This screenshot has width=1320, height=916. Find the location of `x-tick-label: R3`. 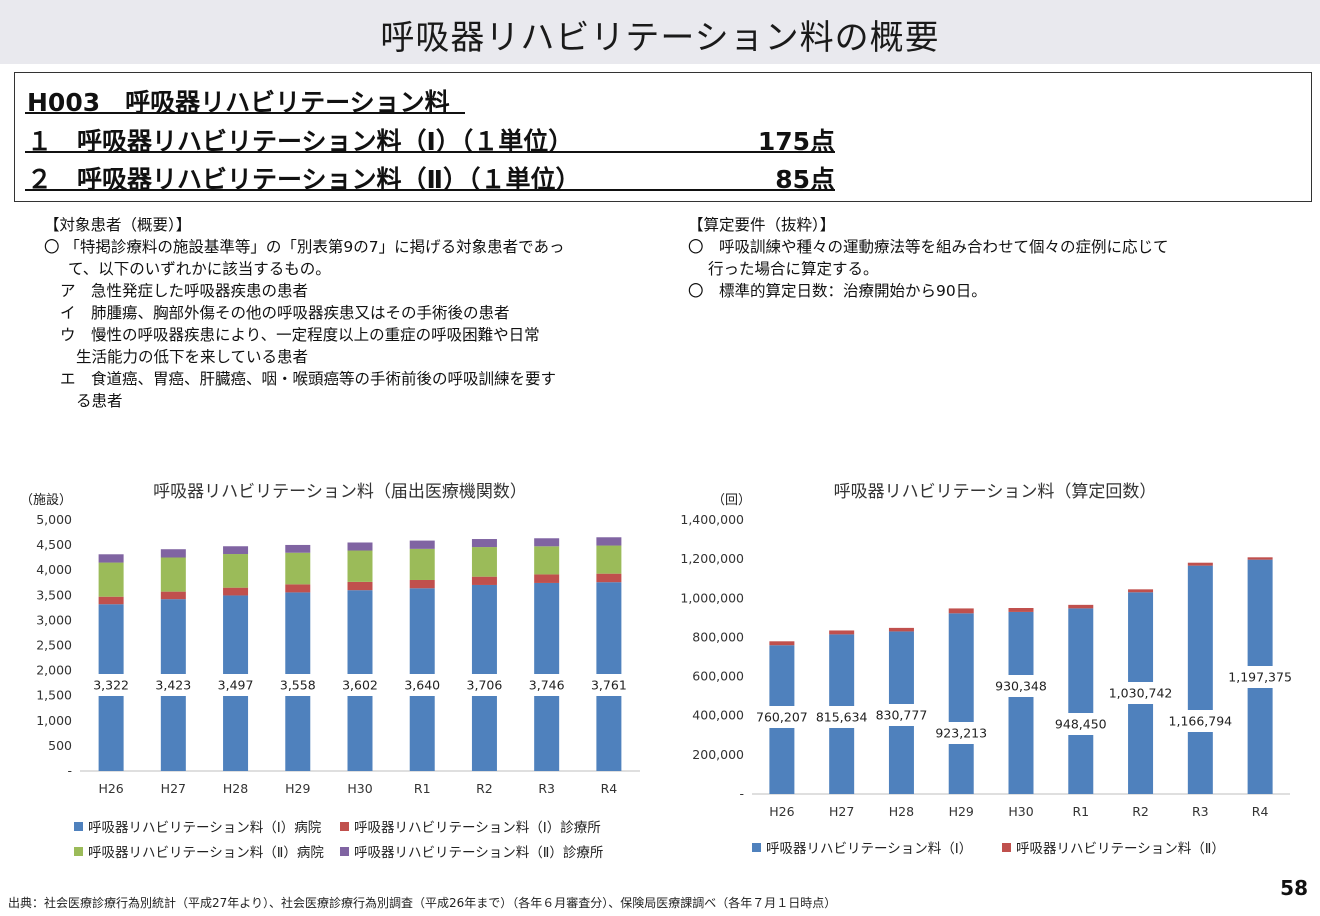

x-tick-label: R3 is located at coordinates (546, 788).